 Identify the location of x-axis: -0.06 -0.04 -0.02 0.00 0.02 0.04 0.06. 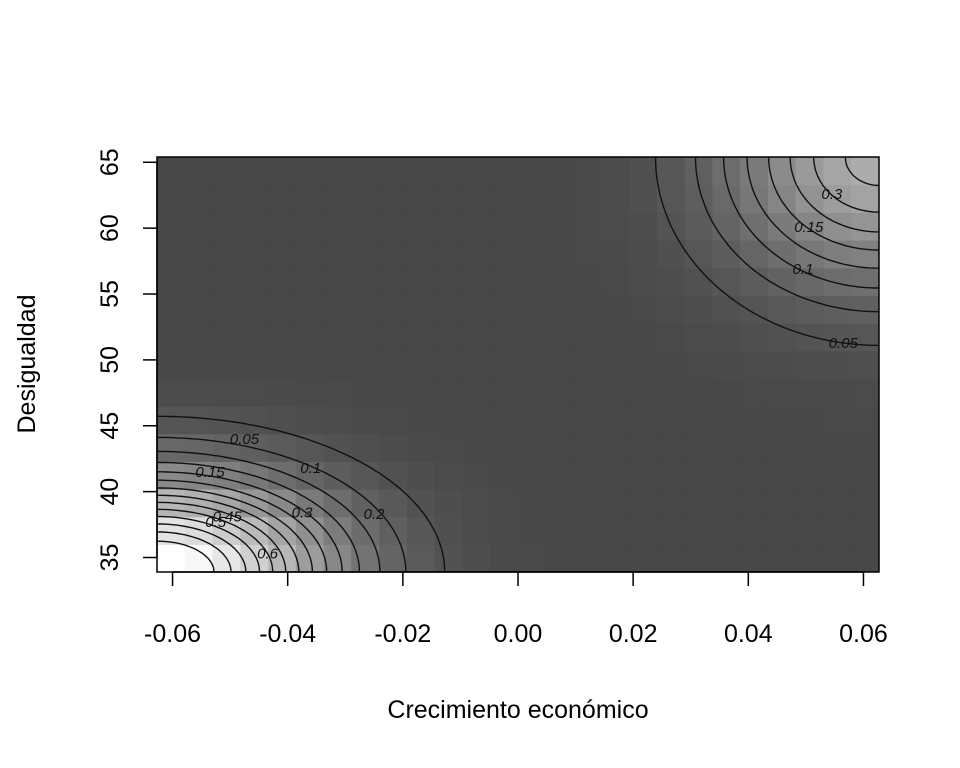
(516, 609).